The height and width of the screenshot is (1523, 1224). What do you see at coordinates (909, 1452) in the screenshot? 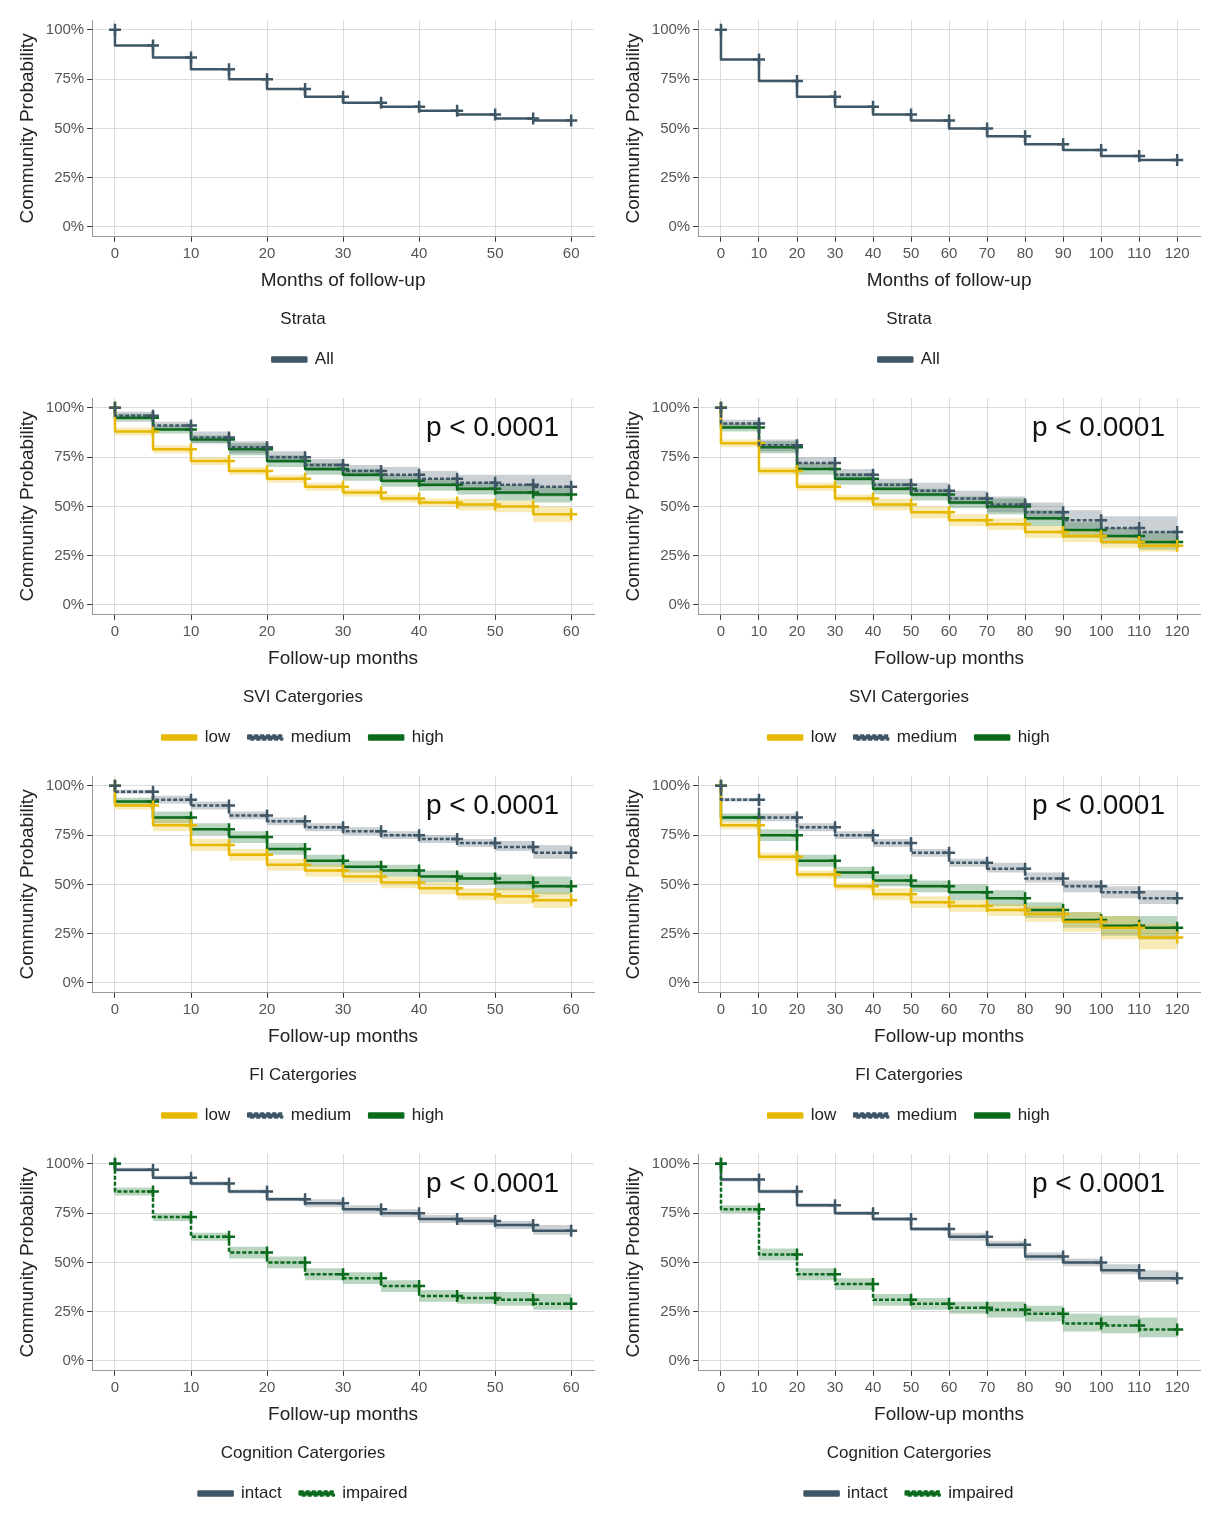
I see `legend-title: Cognition Catergories` at bounding box center [909, 1452].